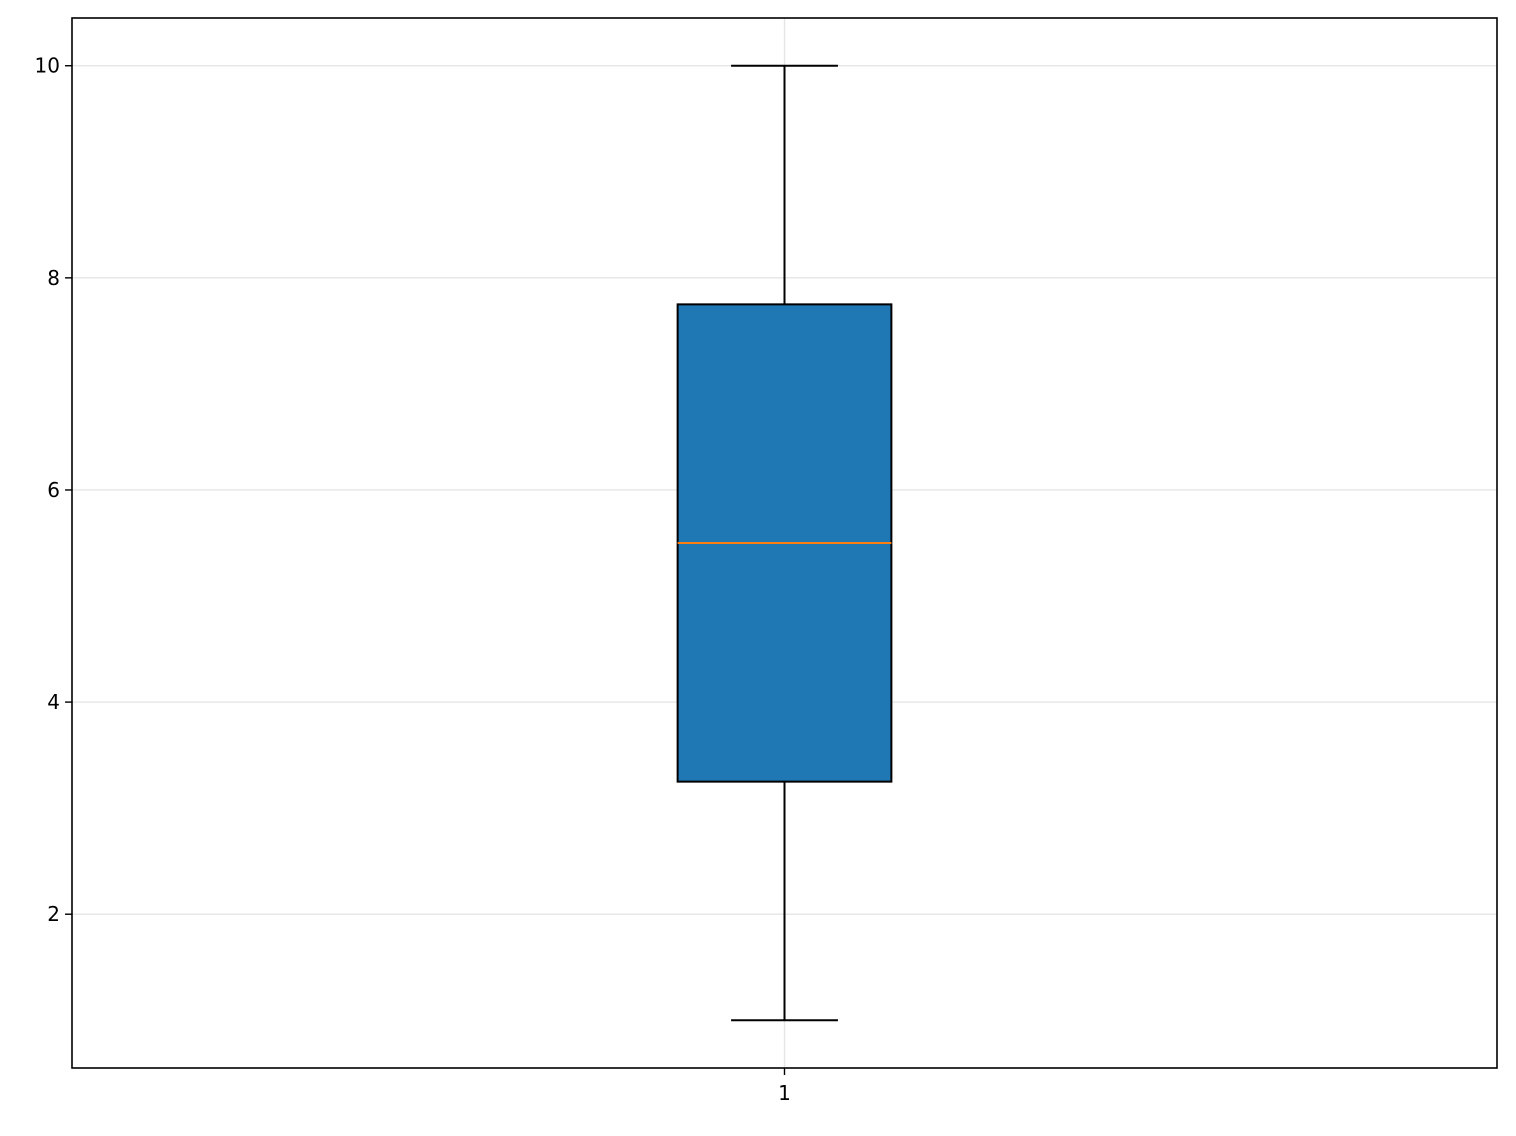  Describe the element at coordinates (53, 702) in the screenshot. I see `y-tick-label: 4` at that location.